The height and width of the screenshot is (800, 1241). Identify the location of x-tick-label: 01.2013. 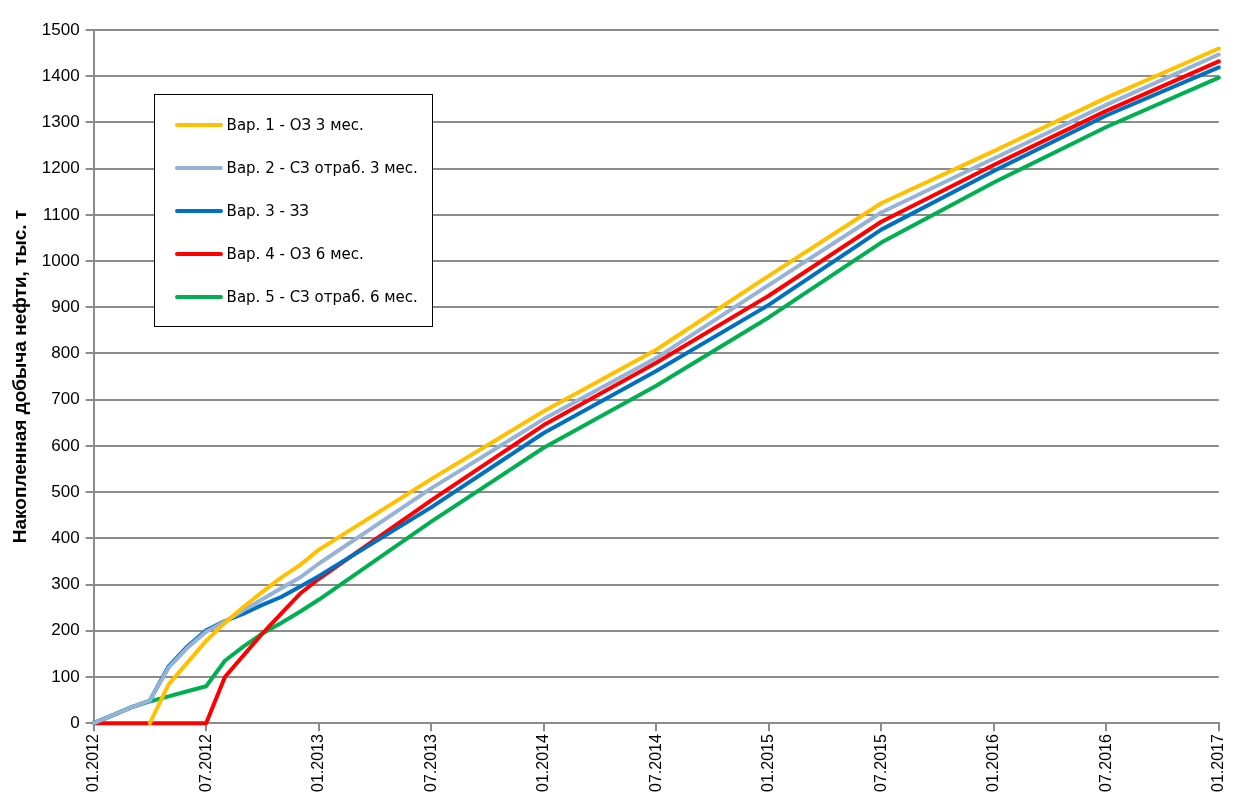
(318, 763).